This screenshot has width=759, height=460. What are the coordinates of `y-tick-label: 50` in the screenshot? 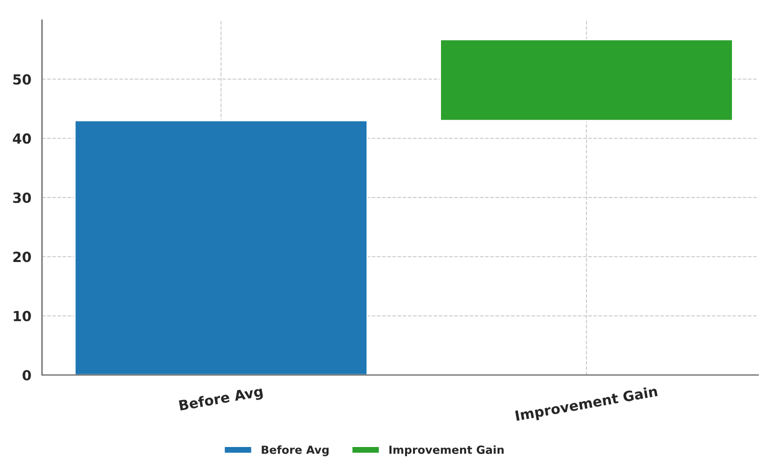 It's located at (22, 79).